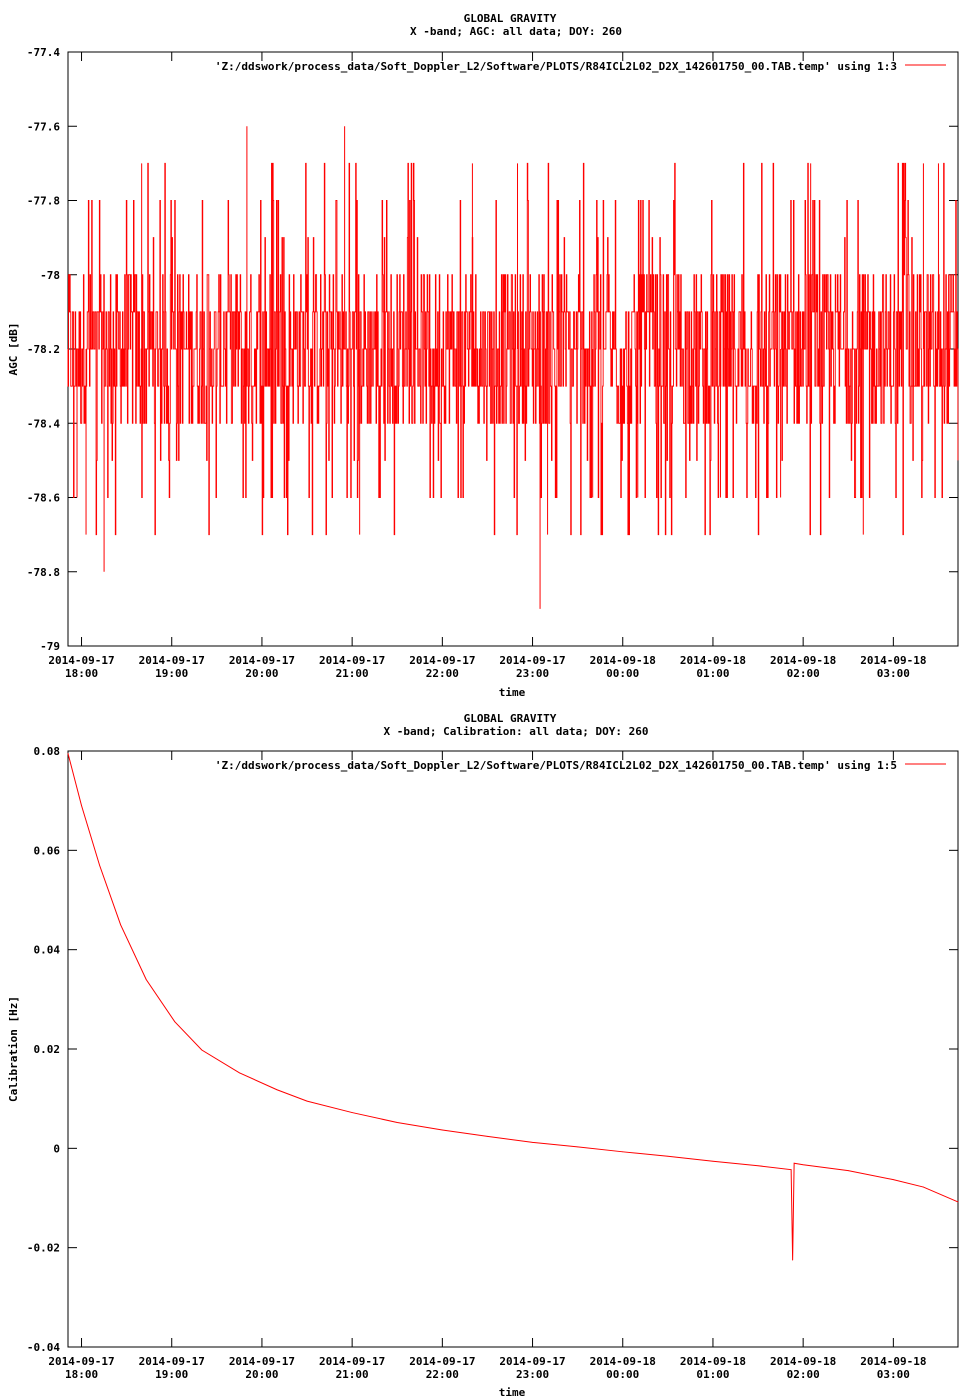  I want to click on y-tick-label: -78.2, so click(43, 349).